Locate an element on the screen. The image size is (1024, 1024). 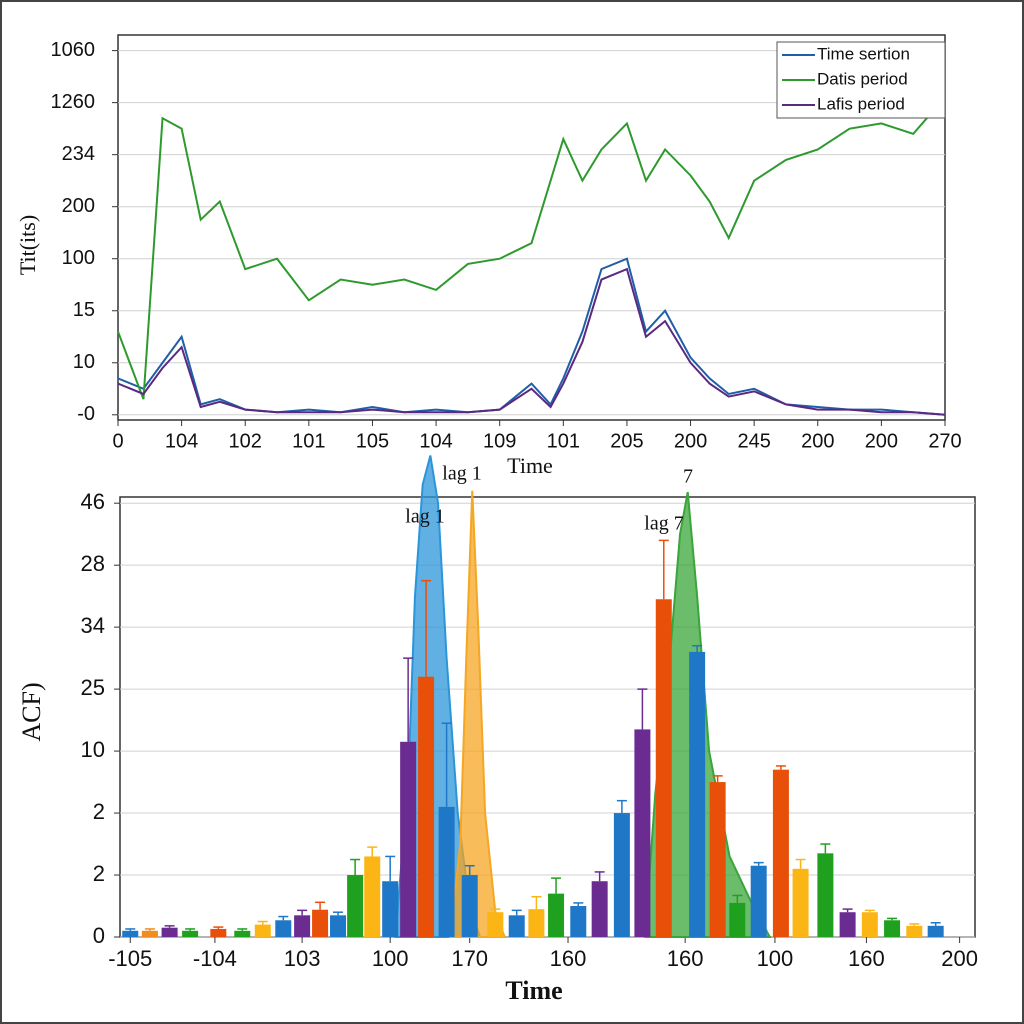
y-axis-label: Tit(its) is located at coordinates (27, 245).